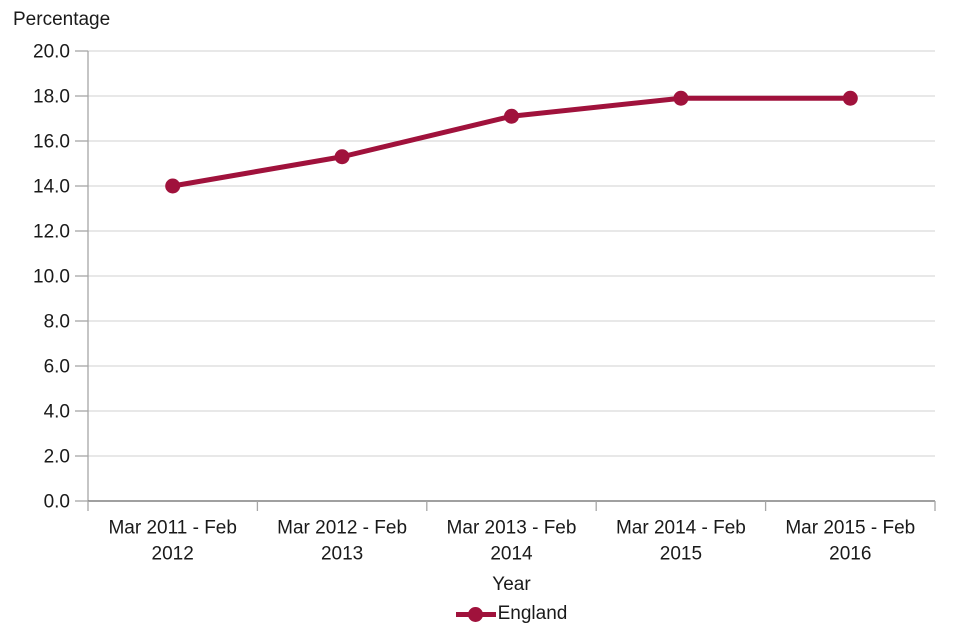  What do you see at coordinates (51, 232) in the screenshot?
I see `y-tick-label: 12.0` at bounding box center [51, 232].